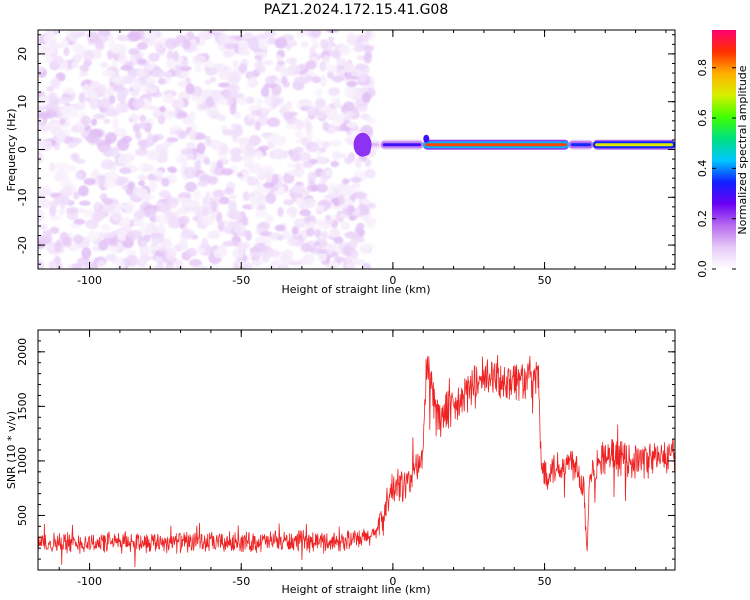  What do you see at coordinates (702, 269) in the screenshot?
I see `colorbar-tick-label: 0.0` at bounding box center [702, 269].